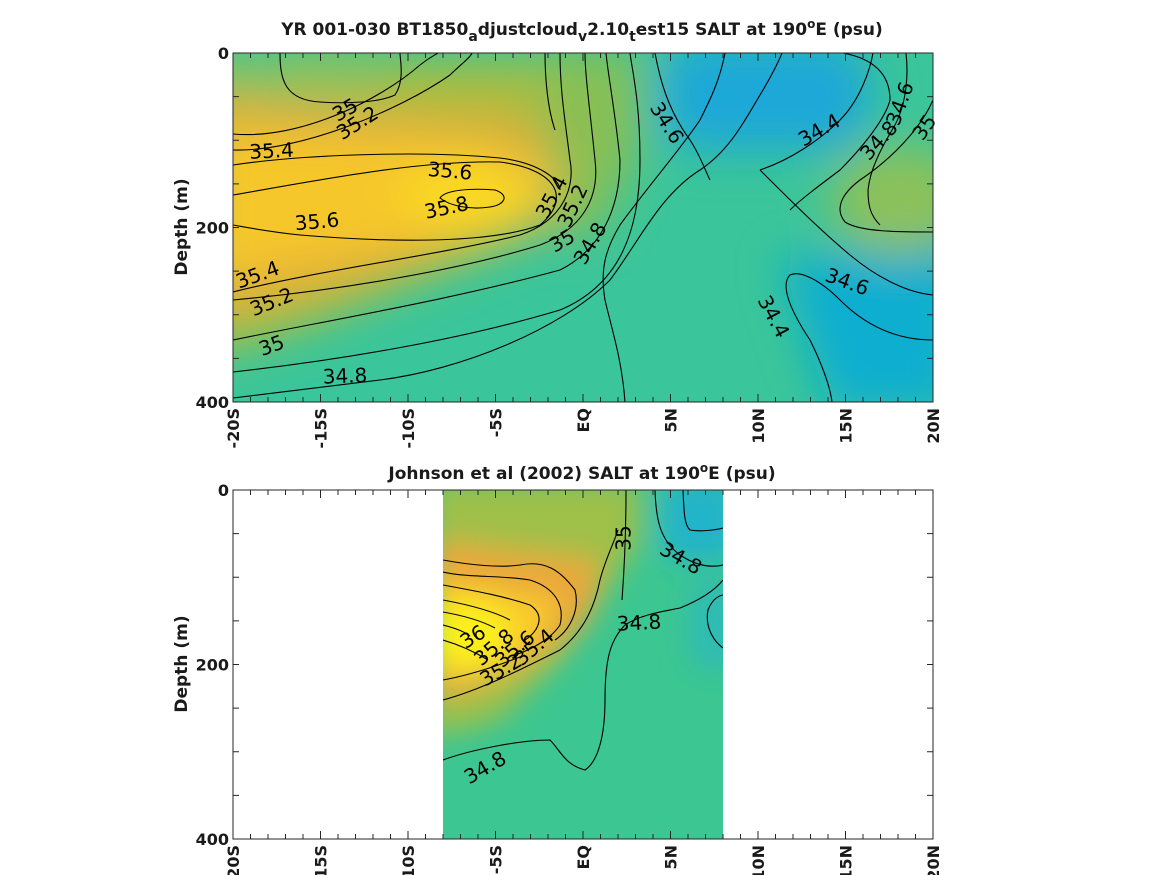  What do you see at coordinates (321, 860) in the screenshot?
I see `bottom-xtick-label: -15S` at bounding box center [321, 860].